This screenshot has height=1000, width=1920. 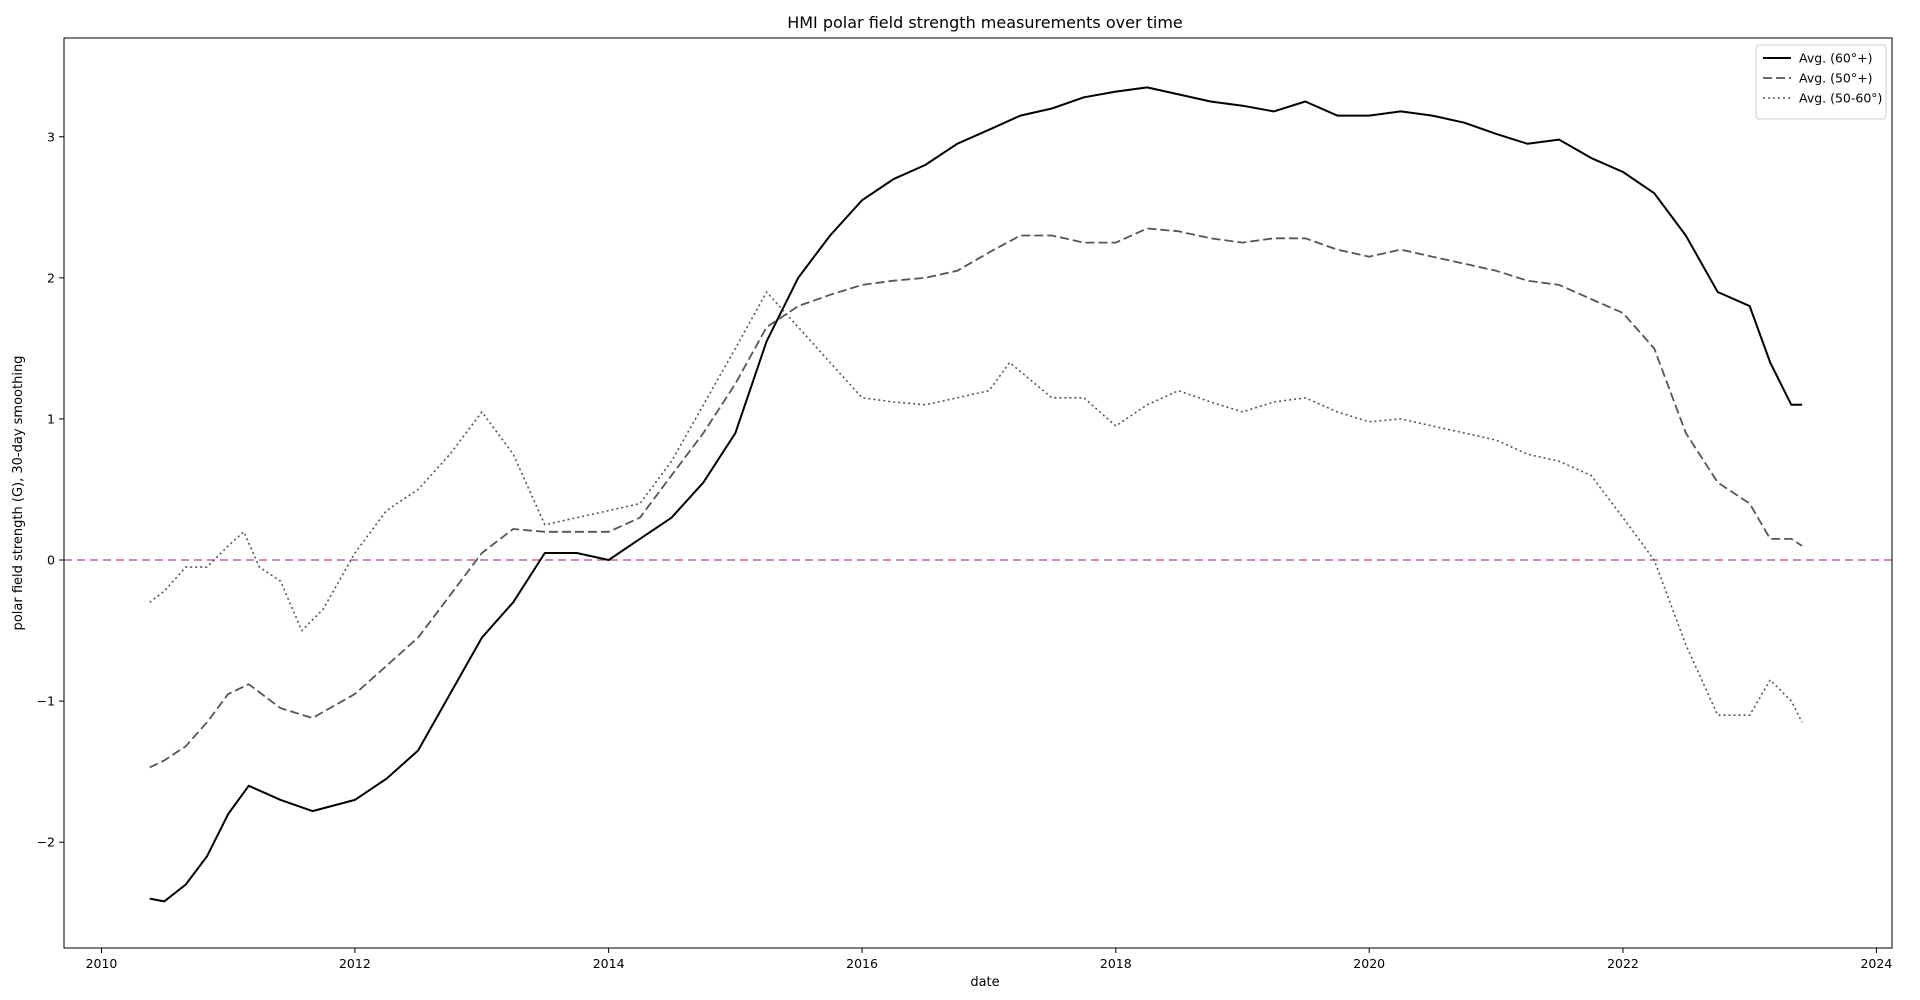 What do you see at coordinates (51, 277) in the screenshot?
I see `y-tick-label: 2` at bounding box center [51, 277].